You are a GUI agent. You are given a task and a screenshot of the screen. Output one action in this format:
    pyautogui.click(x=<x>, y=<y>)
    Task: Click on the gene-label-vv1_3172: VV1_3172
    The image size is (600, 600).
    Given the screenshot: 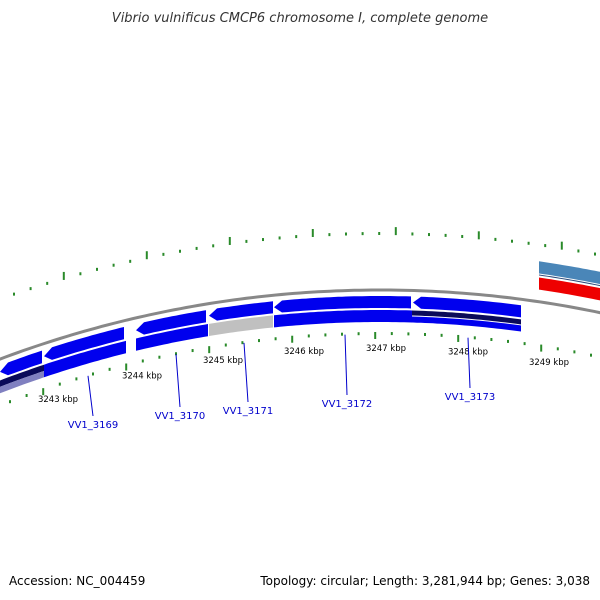 What is the action you would take?
    pyautogui.click(x=347, y=404)
    